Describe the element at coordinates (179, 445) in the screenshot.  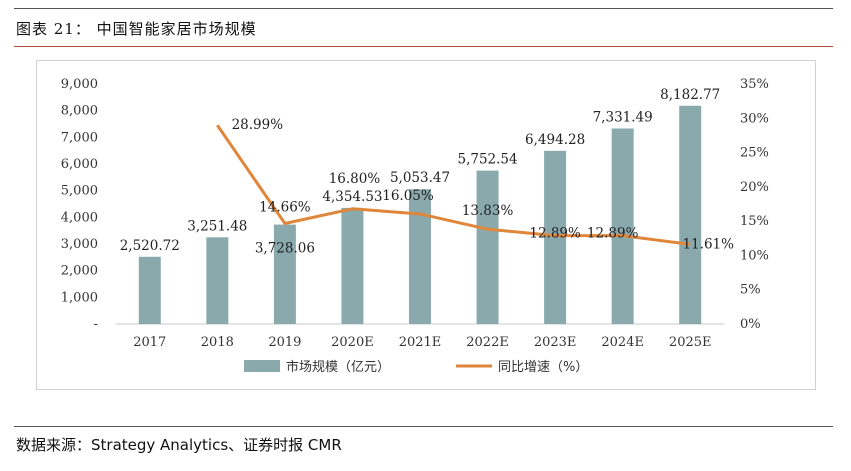
I see `figure-source: 数据来源：Strategy Analytics、证券时报 CMR` at that location.